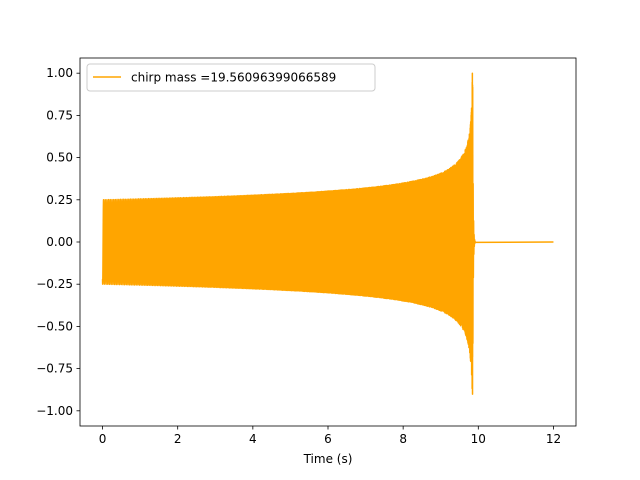 Image resolution: width=640 pixels, height=480 pixels. I want to click on y-tick-label: 0.25, so click(59, 200).